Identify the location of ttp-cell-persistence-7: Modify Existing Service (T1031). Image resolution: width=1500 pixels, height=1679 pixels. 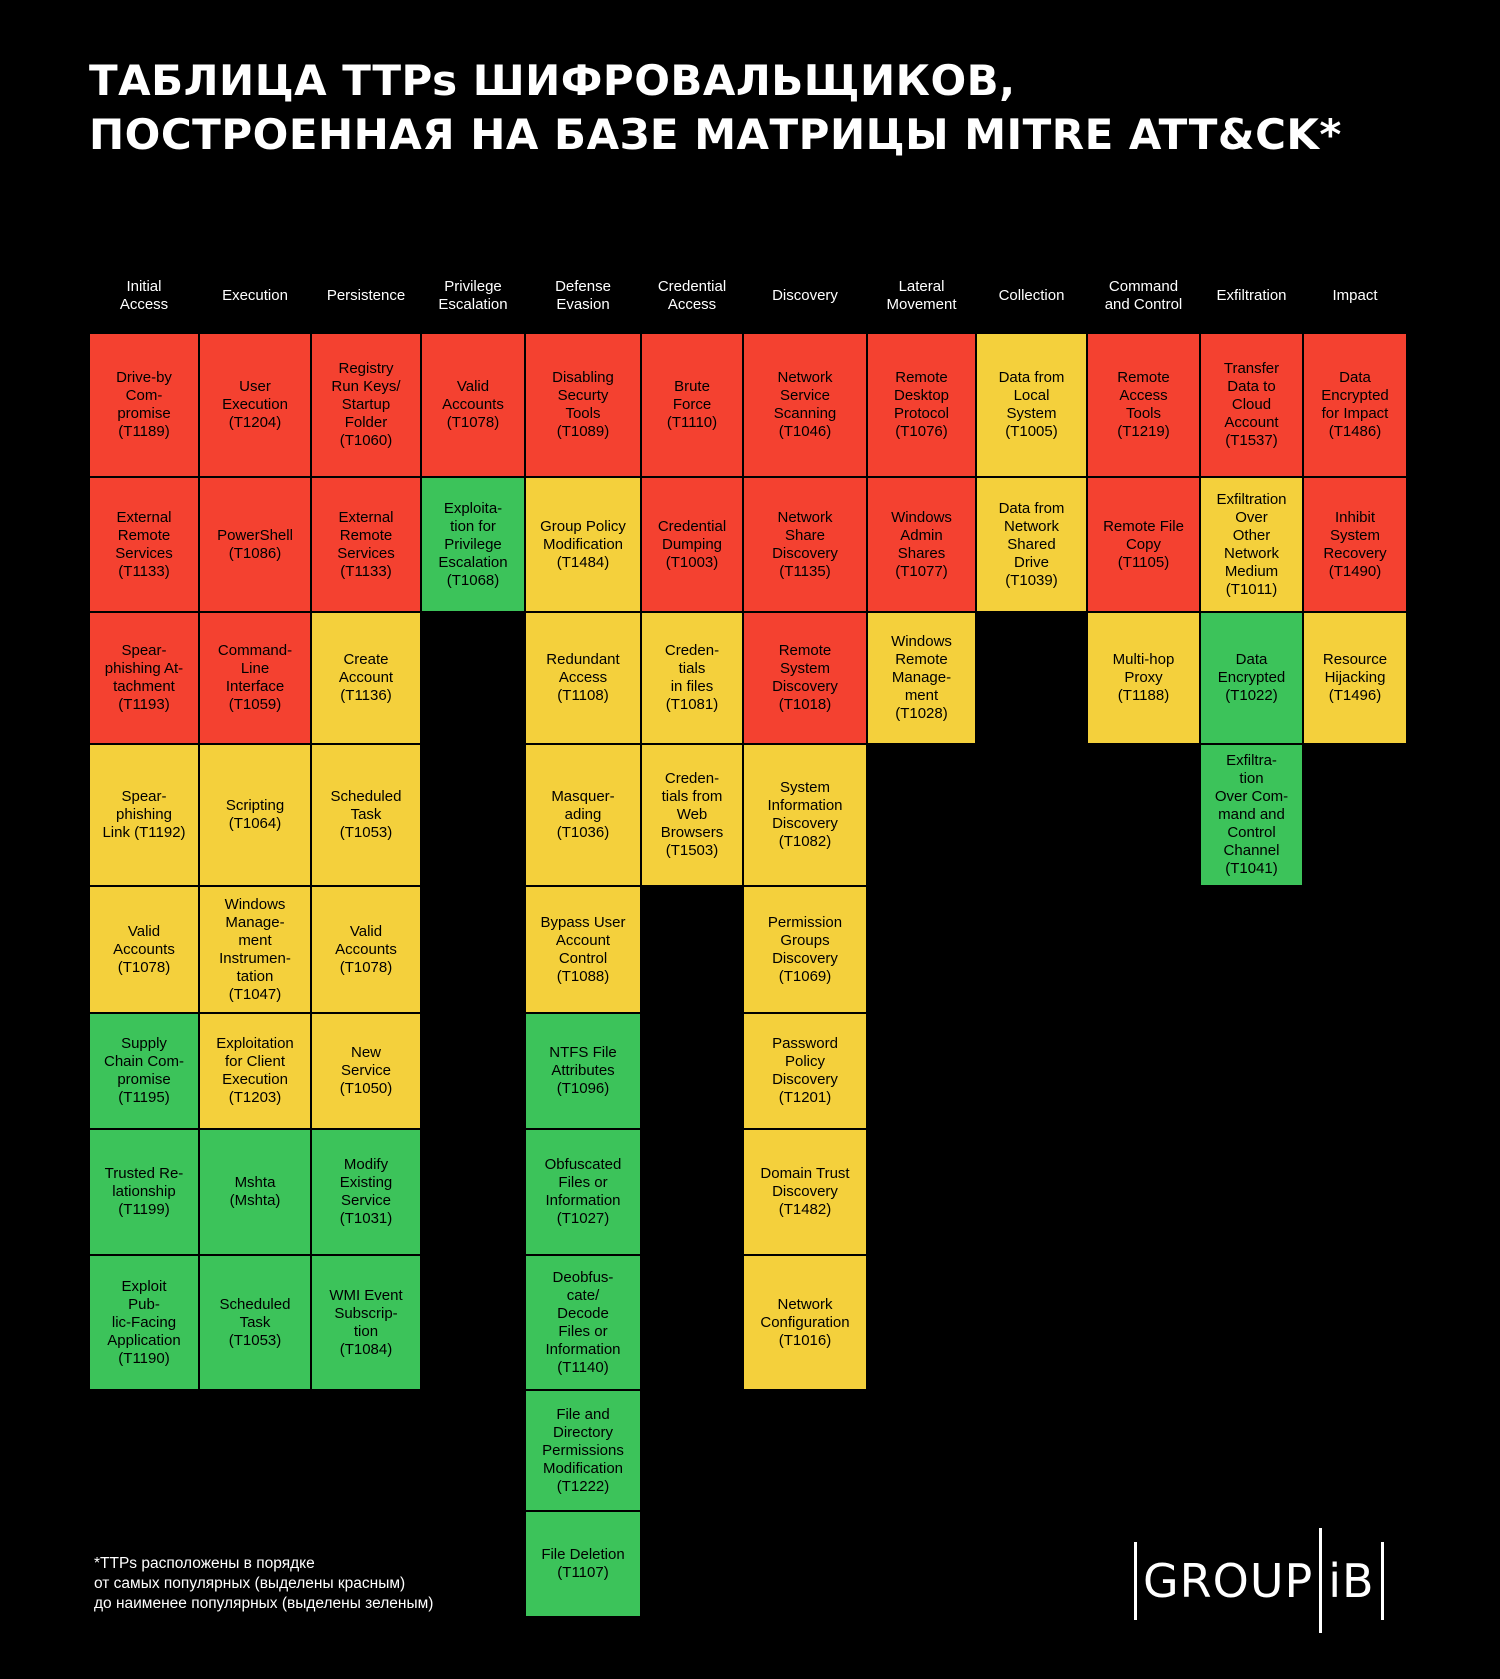
(366, 1192).